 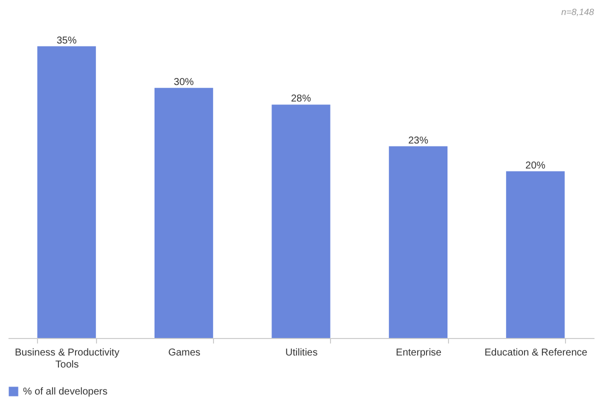 I want to click on x-tick-label: Education & Reference, so click(x=536, y=353).